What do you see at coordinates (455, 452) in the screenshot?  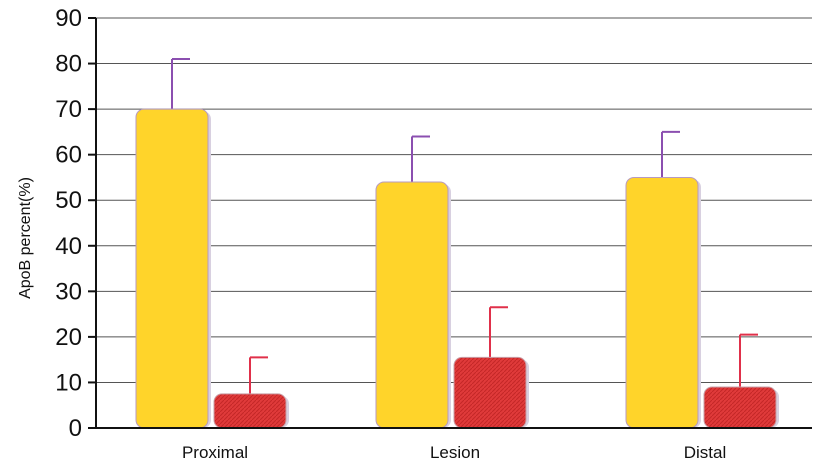 I see `x-category-label: Lesion` at bounding box center [455, 452].